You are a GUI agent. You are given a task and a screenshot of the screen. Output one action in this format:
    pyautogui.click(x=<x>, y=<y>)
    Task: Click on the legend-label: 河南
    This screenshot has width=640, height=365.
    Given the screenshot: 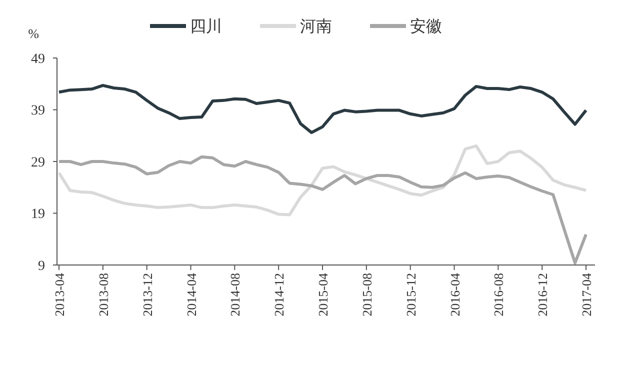 What is the action you would take?
    pyautogui.click(x=316, y=27)
    